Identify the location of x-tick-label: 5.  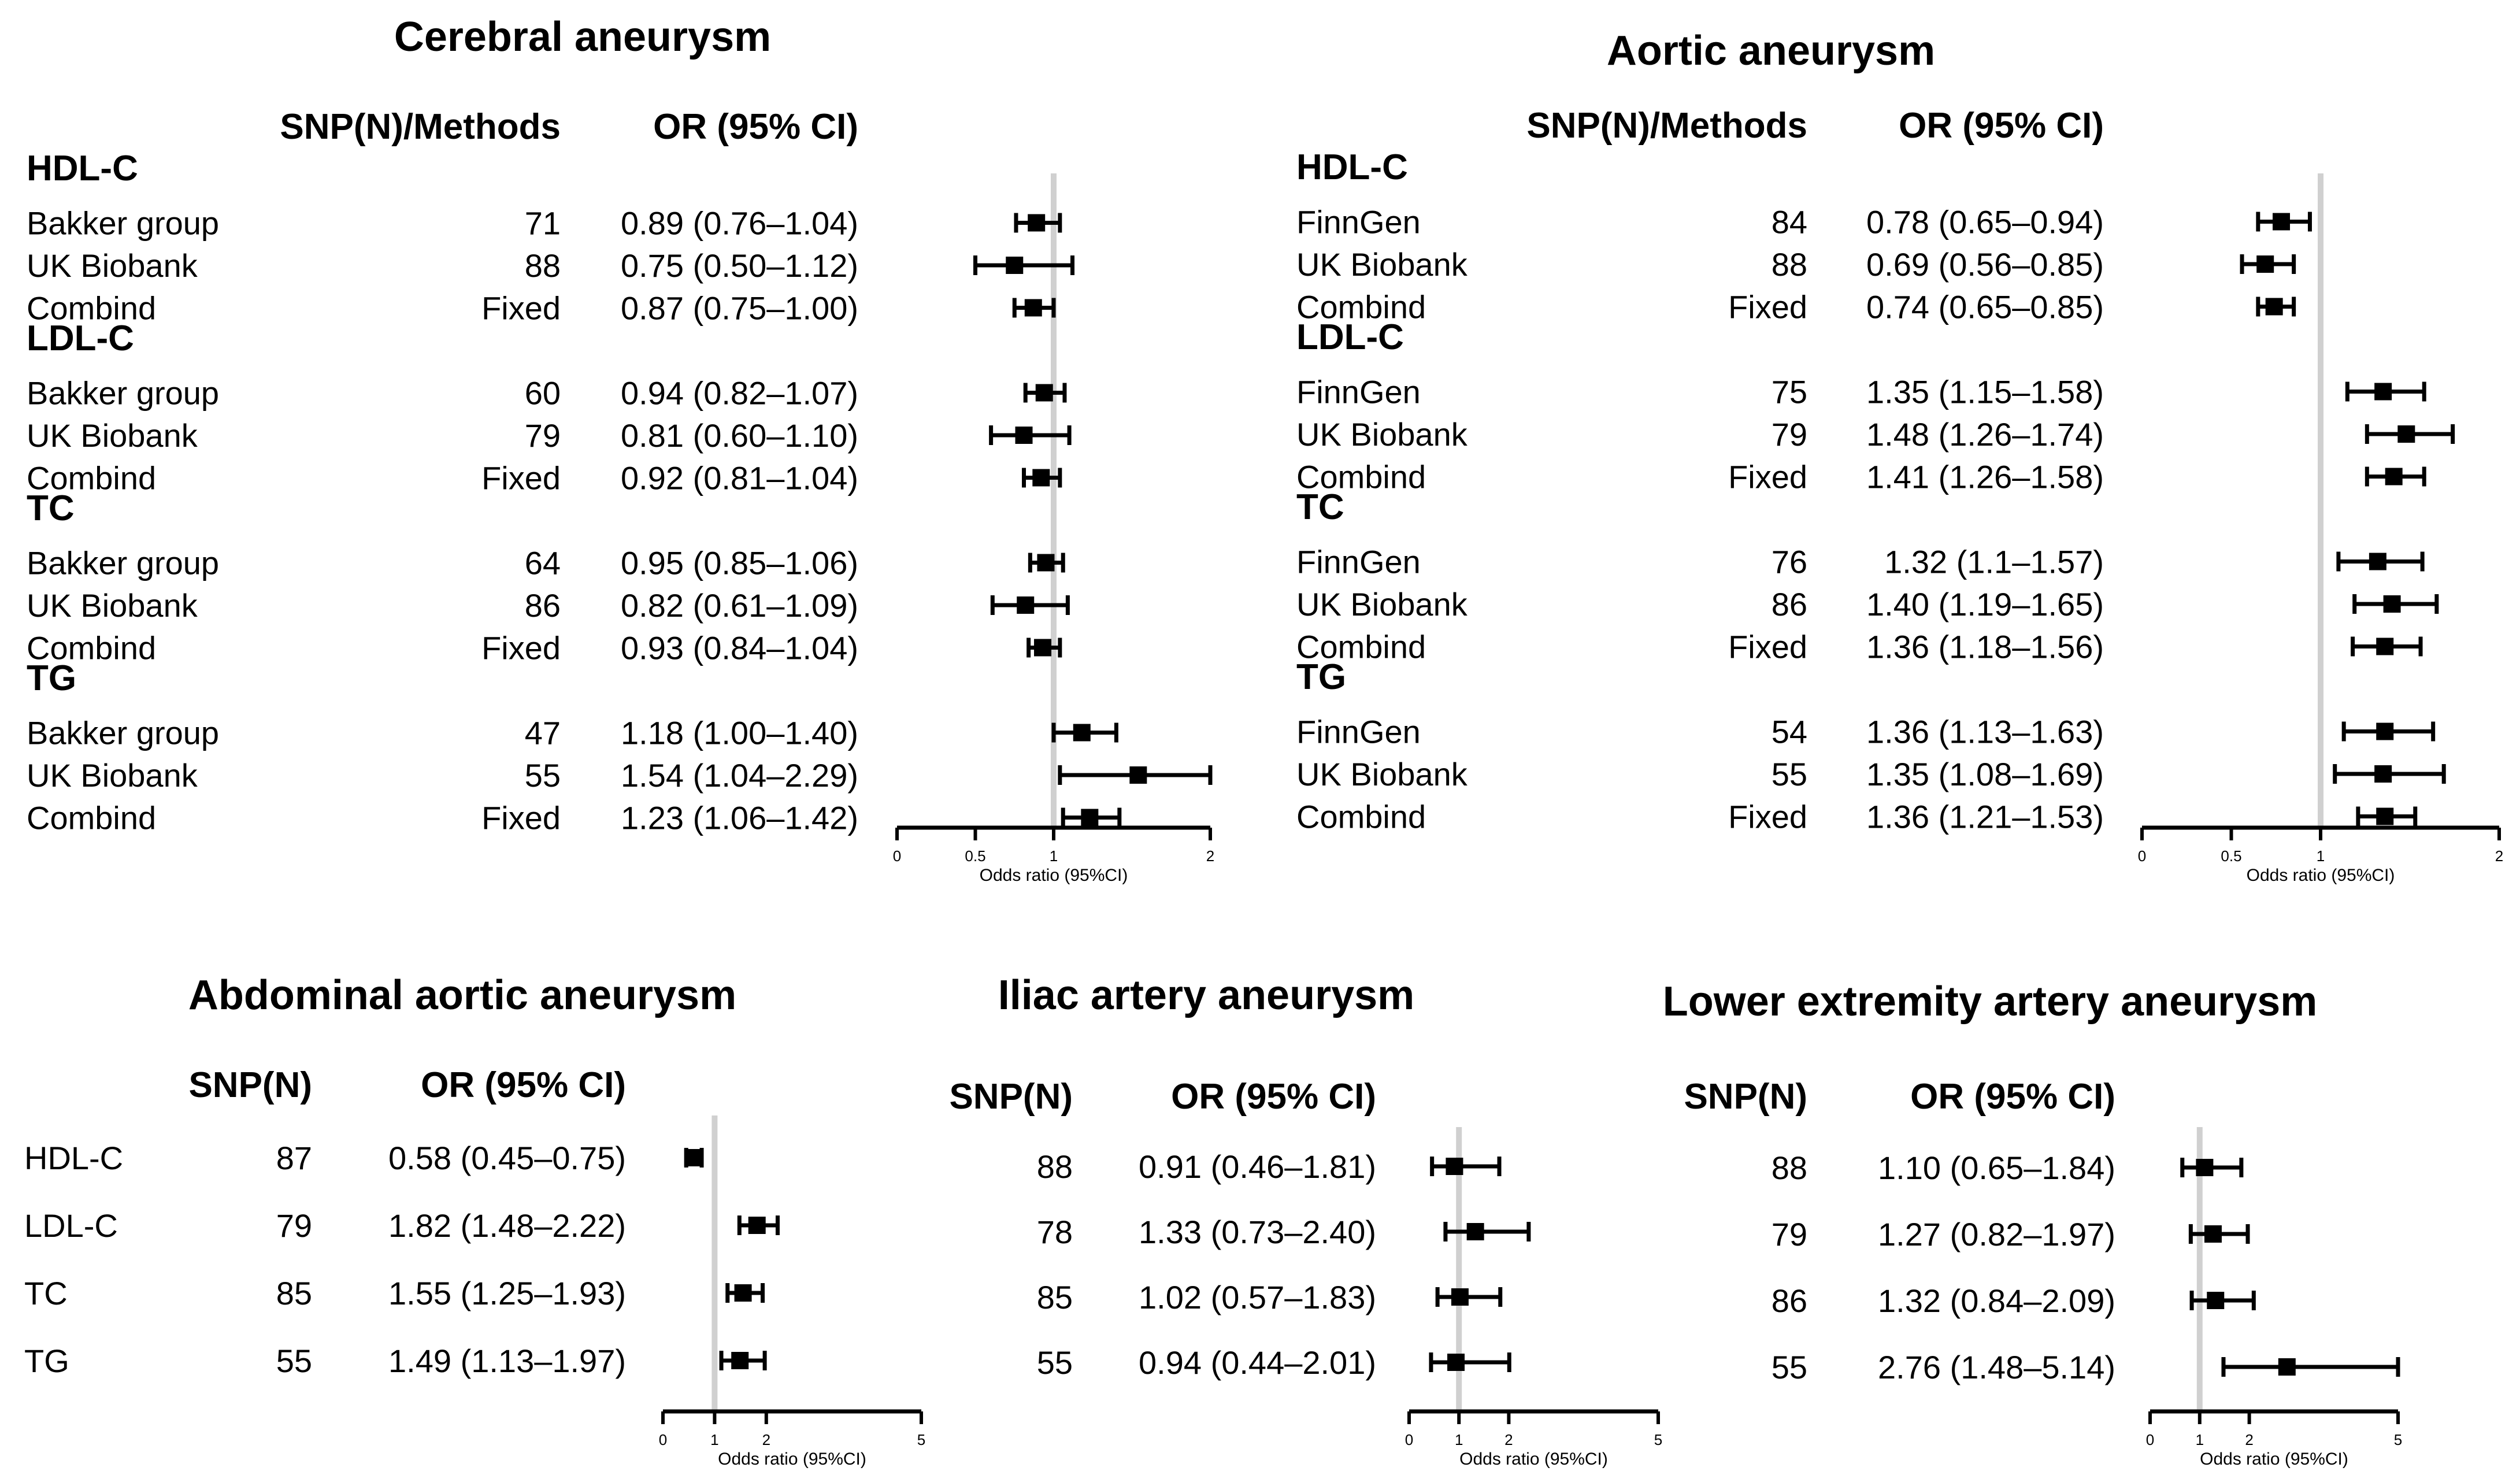
(1658, 1439).